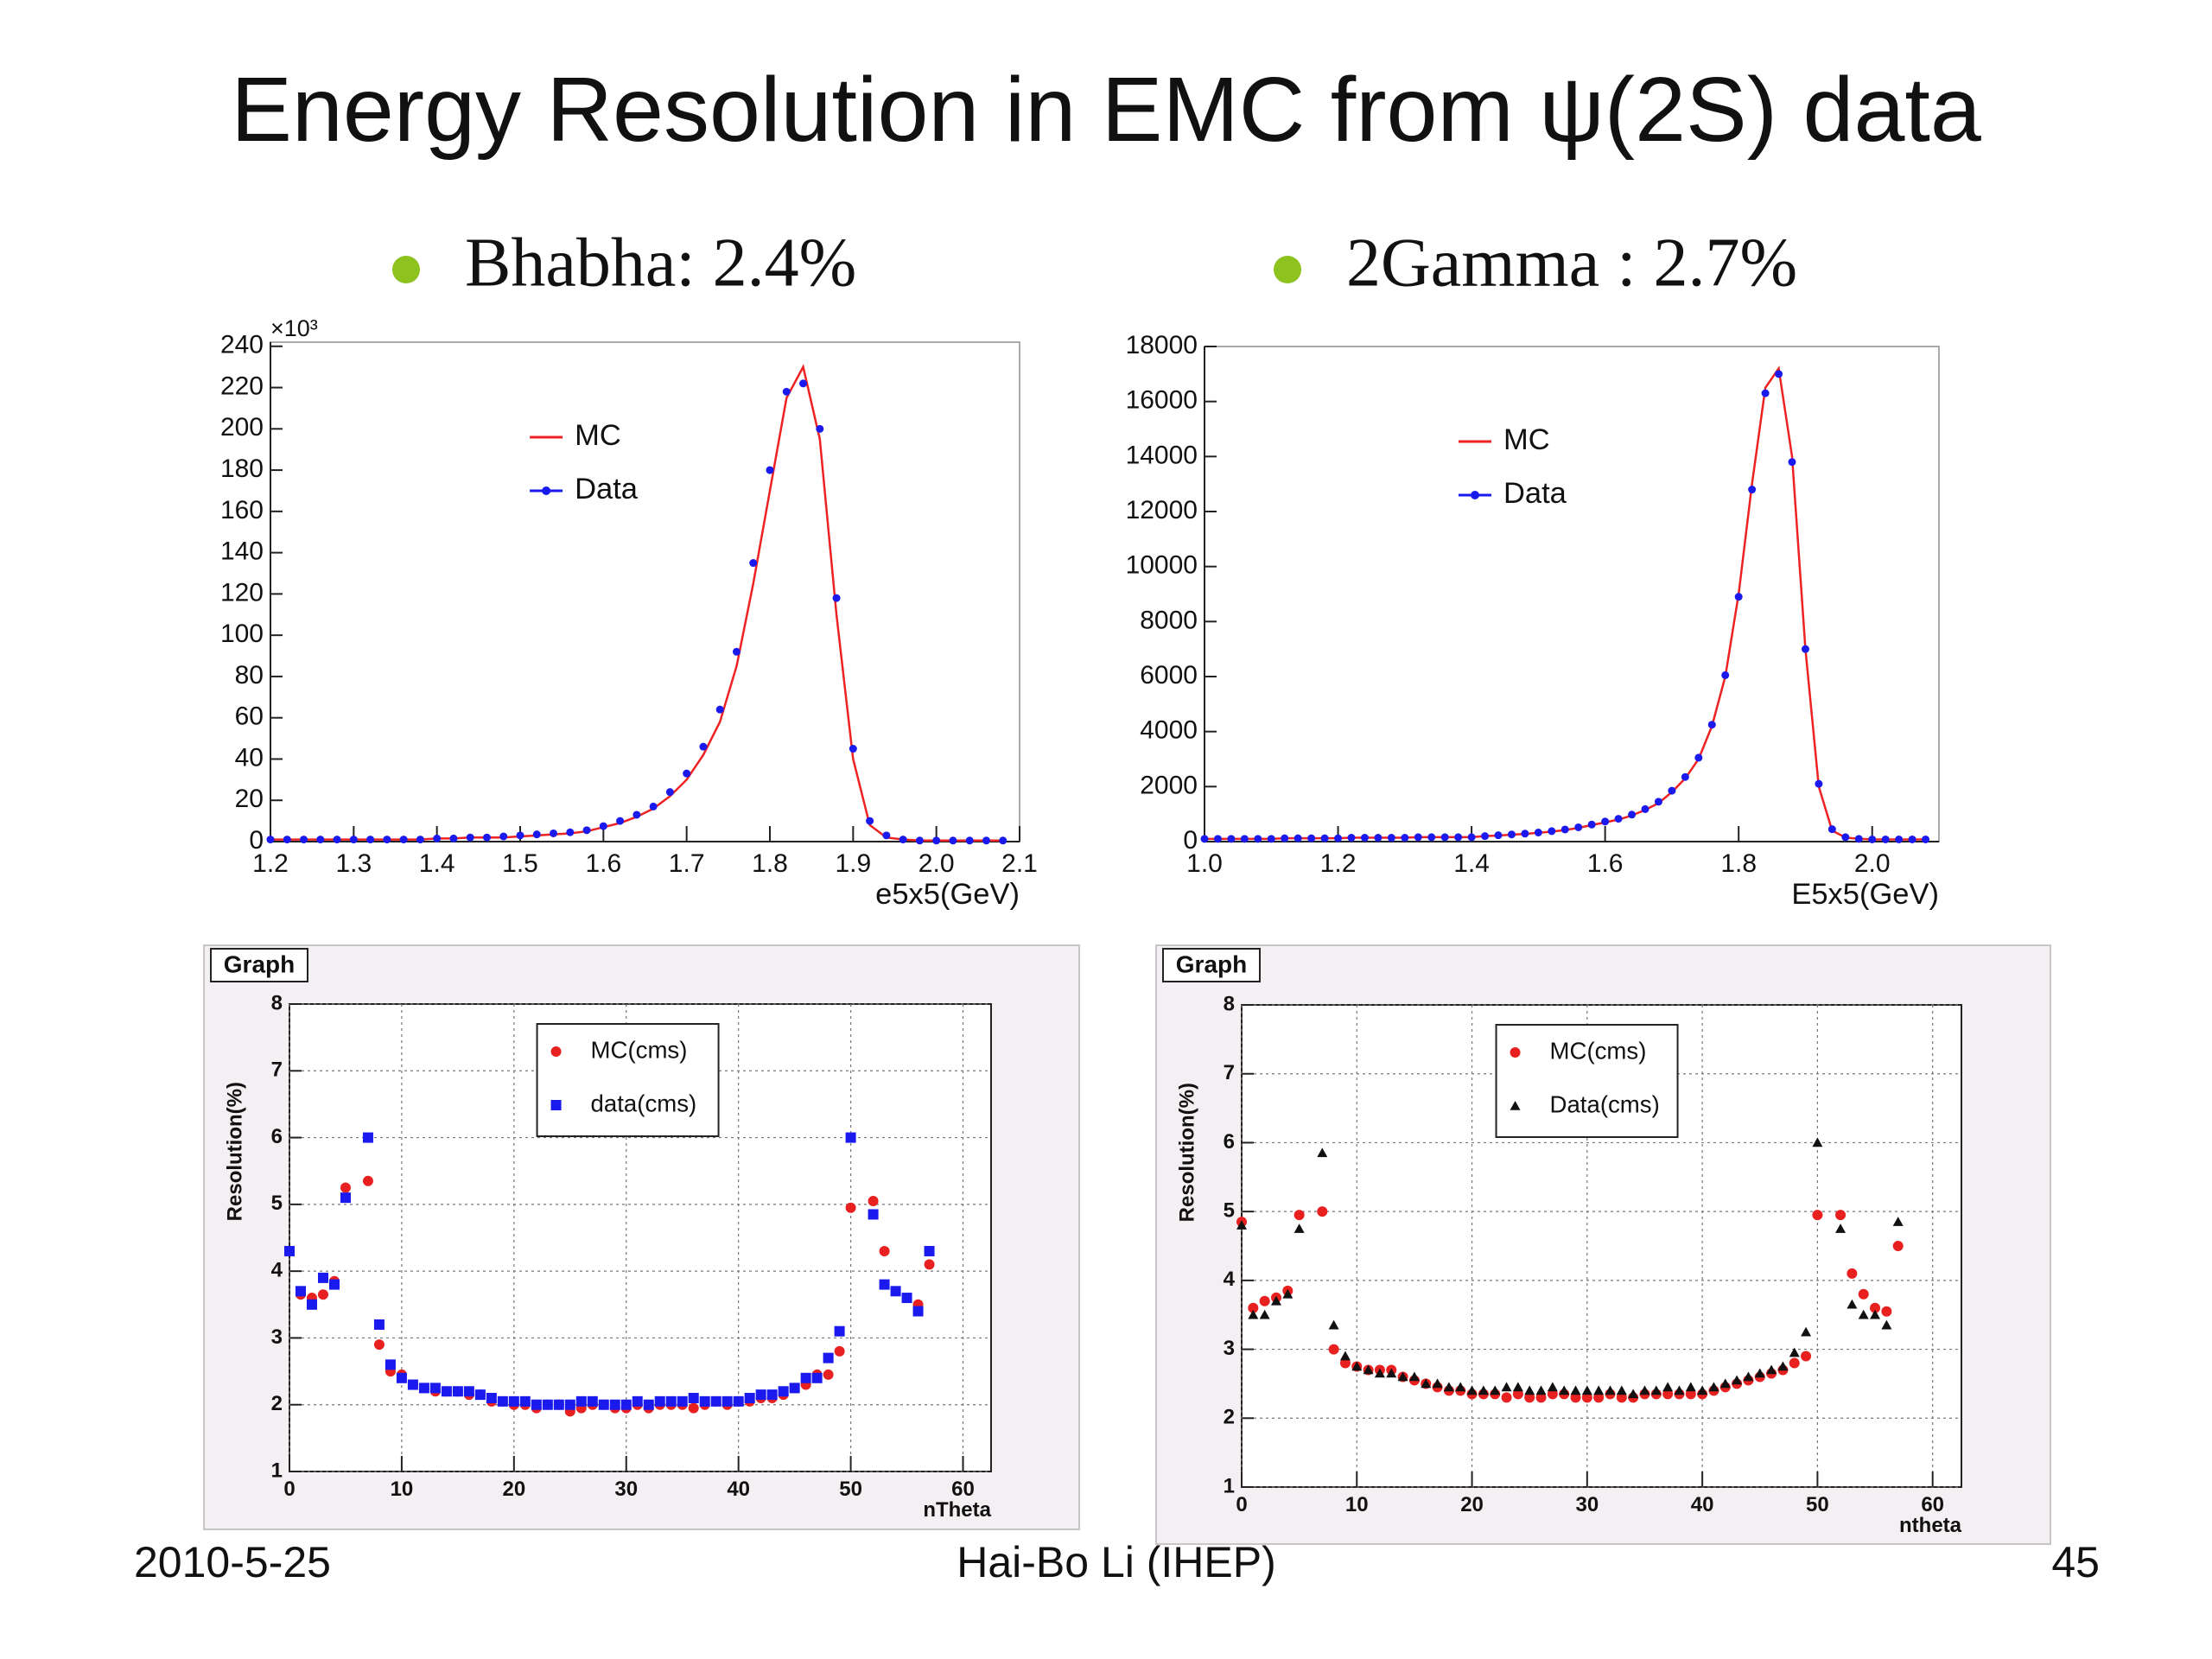 The image size is (2212, 1659). Describe the element at coordinates (639, 1049) in the screenshot. I see `legend-label: MC(cms)` at that location.